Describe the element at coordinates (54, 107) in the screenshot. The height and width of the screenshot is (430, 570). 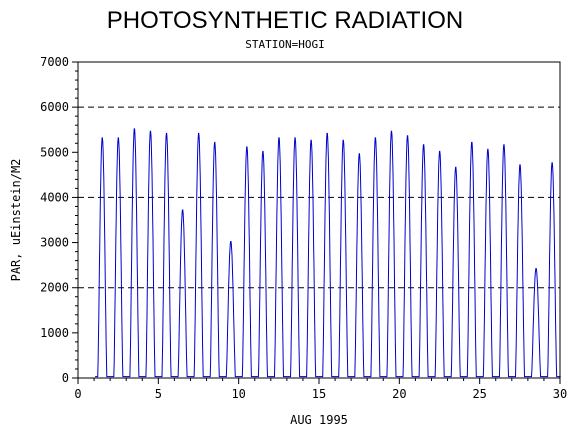
I see `y-tick-label: 6000` at that location.